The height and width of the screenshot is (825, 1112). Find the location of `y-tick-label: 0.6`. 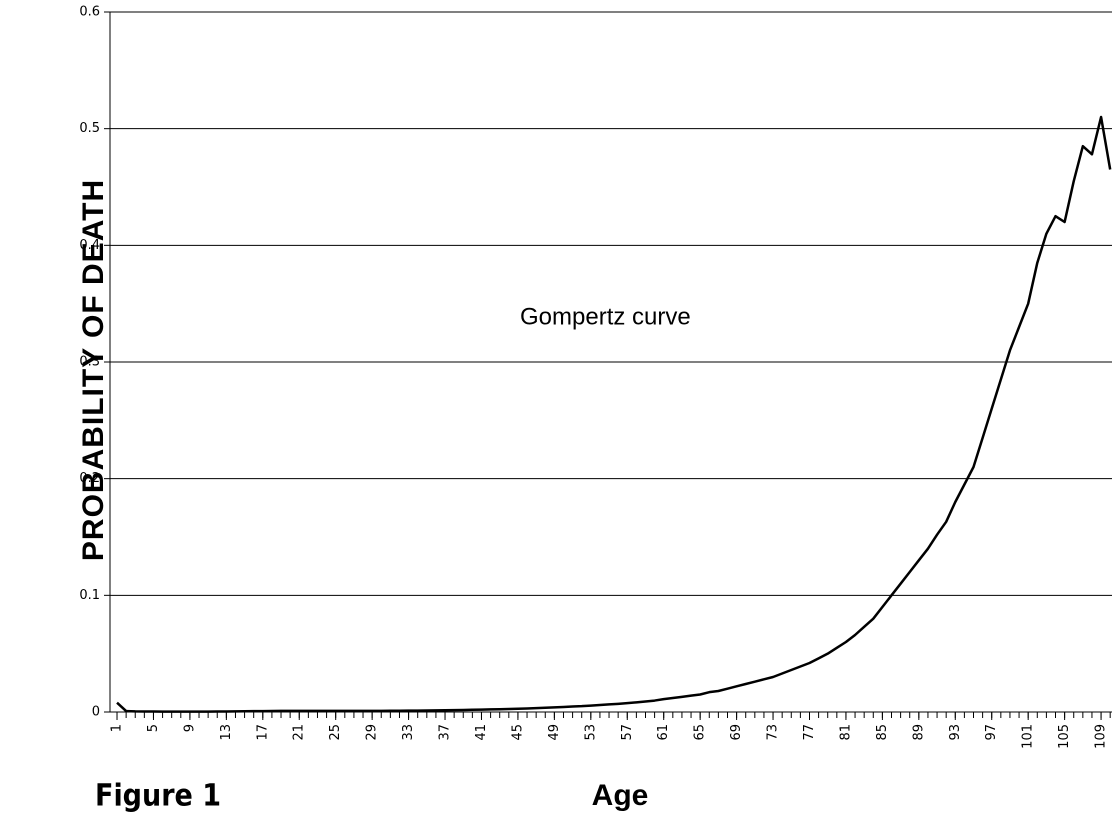

y-tick-label: 0.6 is located at coordinates (89, 12).